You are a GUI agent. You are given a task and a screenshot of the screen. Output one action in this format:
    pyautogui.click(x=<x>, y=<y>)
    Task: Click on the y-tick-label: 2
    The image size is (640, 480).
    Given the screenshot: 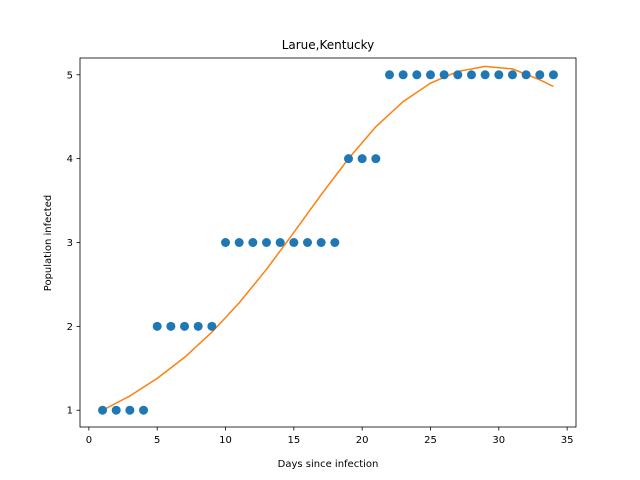 What is the action you would take?
    pyautogui.click(x=70, y=327)
    